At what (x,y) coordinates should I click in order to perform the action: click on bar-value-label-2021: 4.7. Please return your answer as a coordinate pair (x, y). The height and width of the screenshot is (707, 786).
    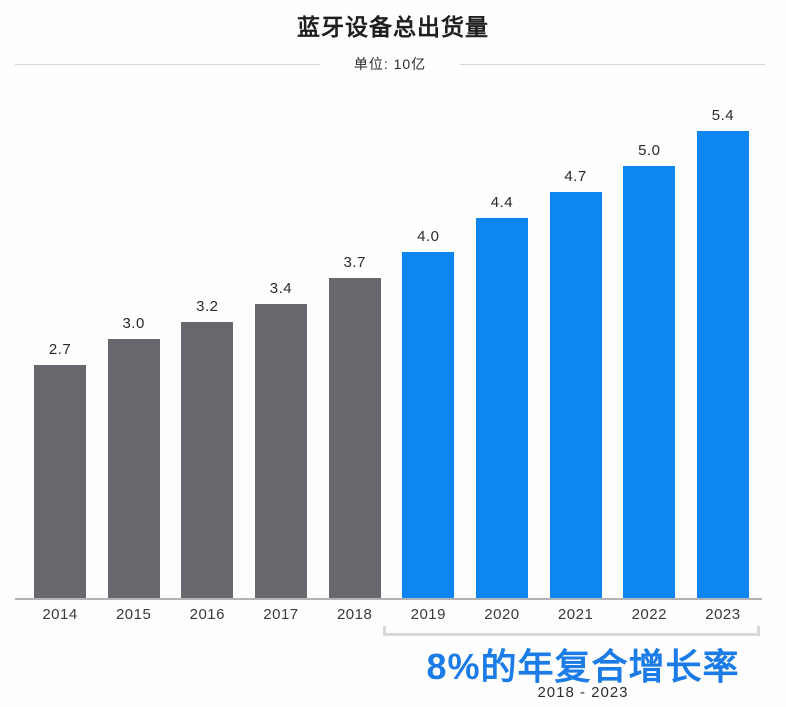
    Looking at the image, I should click on (575, 176).